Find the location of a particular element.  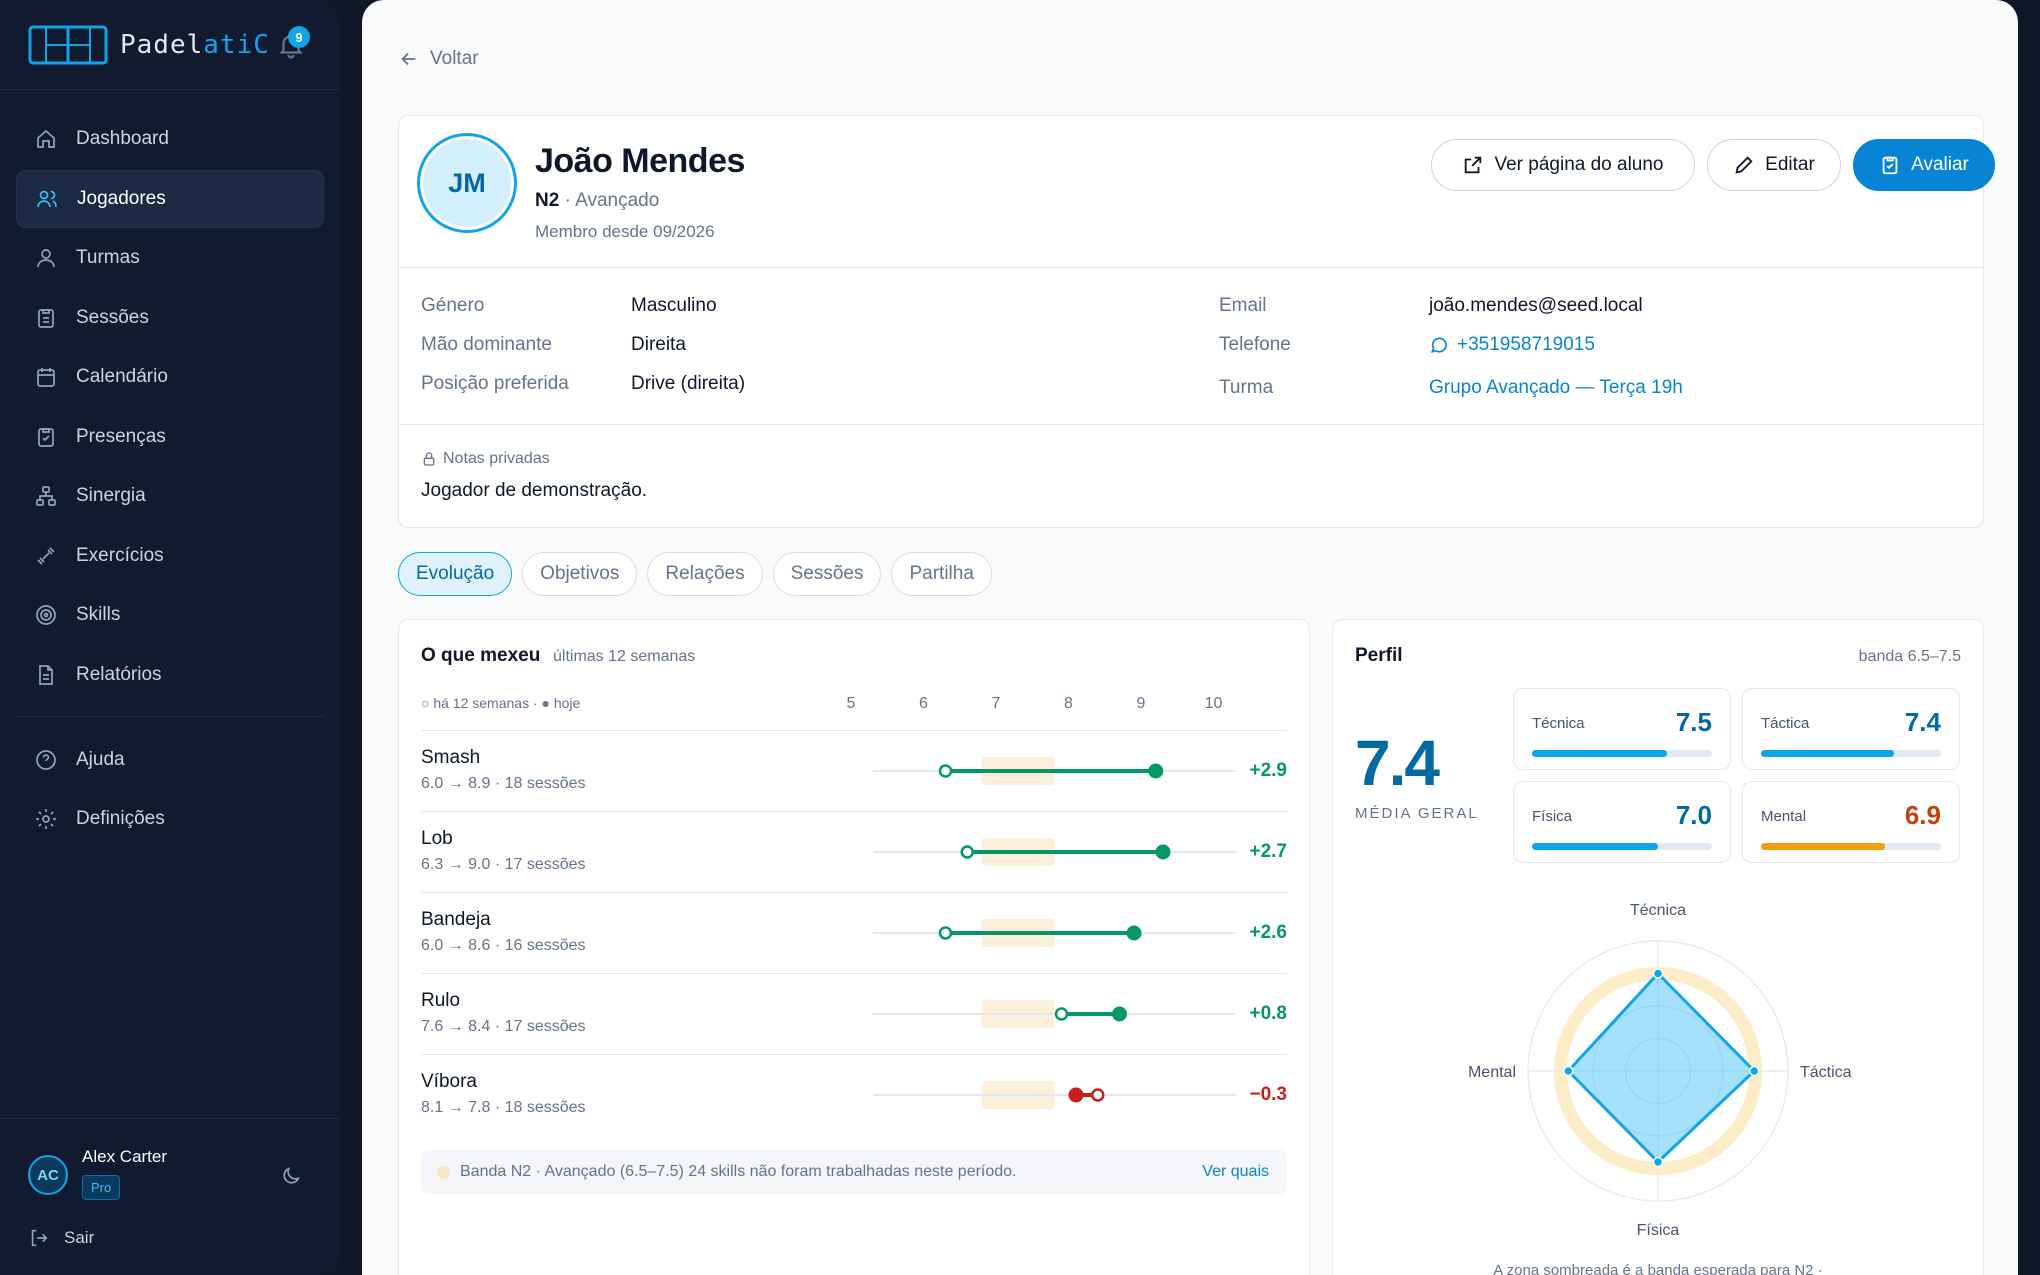

evolution-legend: ○ há 12 semanas · ● hoje is located at coordinates (501, 703).